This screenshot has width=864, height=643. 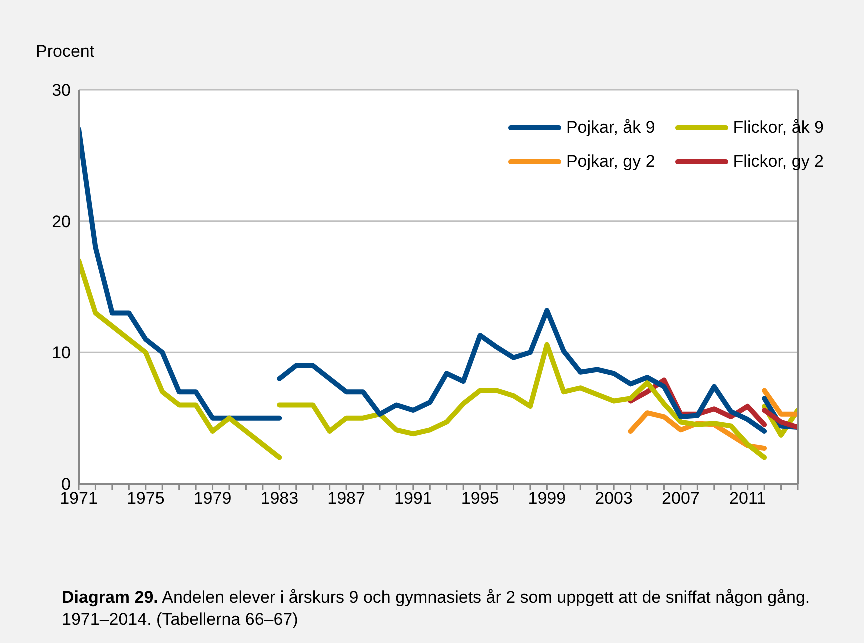 I want to click on x-tick-label: 1987, so click(x=347, y=498).